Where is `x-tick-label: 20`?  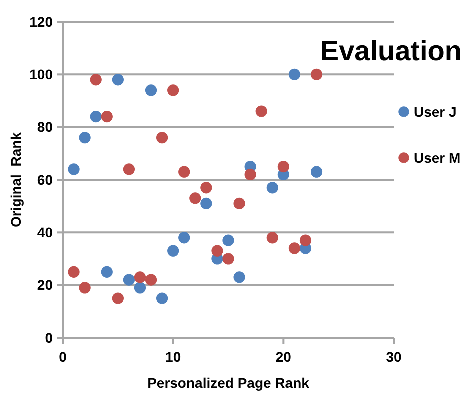 x-tick-label: 20 is located at coordinates (284, 357).